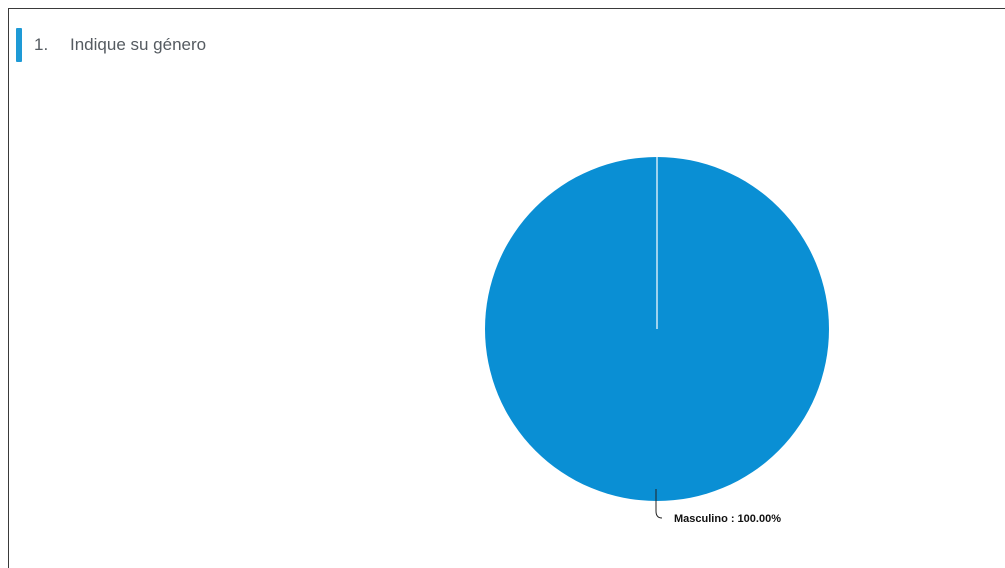 The width and height of the screenshot is (1005, 568). What do you see at coordinates (19, 45) in the screenshot?
I see `accent-bar` at bounding box center [19, 45].